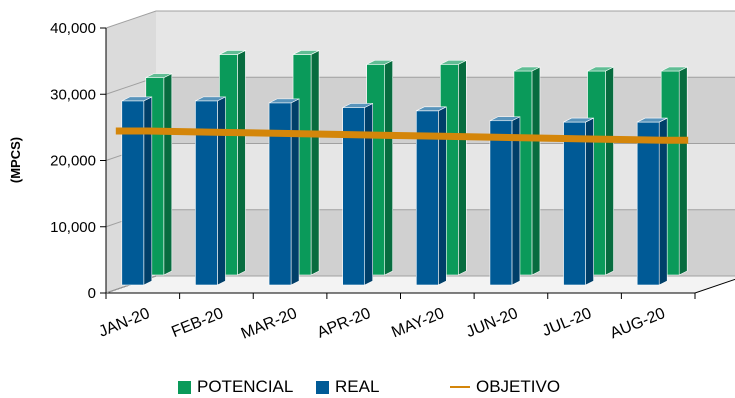  I want to click on x-tick-label: FEB-20, so click(197, 323).